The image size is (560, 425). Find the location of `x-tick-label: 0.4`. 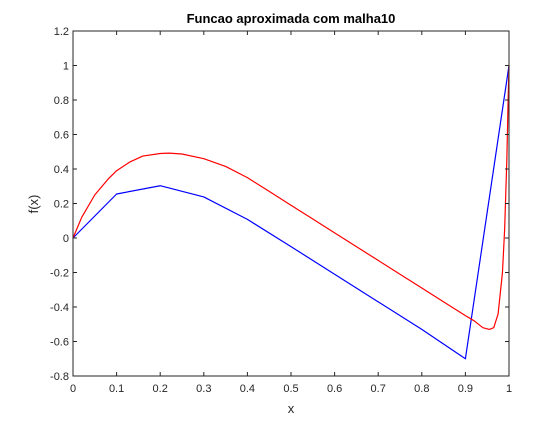

x-tick-label: 0.4 is located at coordinates (247, 389).